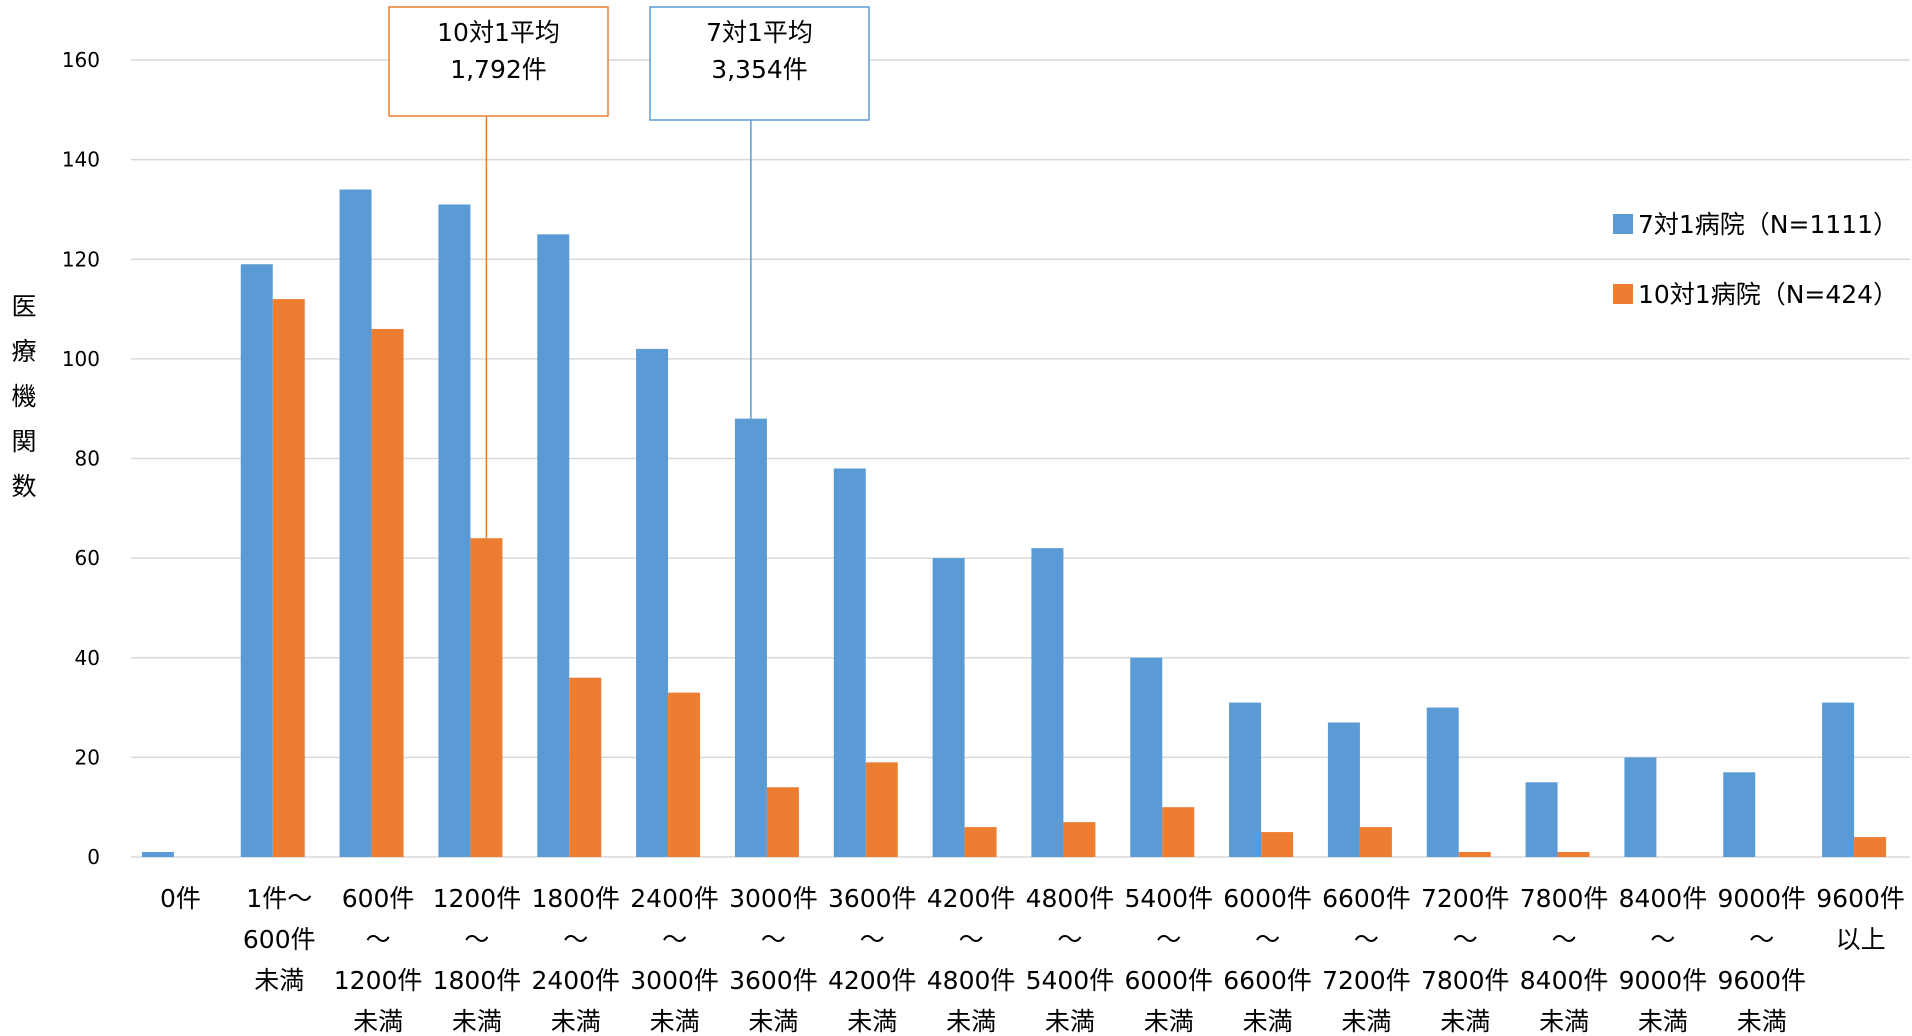 Image resolution: width=1912 pixels, height=1036 pixels. What do you see at coordinates (759, 69) in the screenshot?
I see `callout-text: 3,354件` at bounding box center [759, 69].